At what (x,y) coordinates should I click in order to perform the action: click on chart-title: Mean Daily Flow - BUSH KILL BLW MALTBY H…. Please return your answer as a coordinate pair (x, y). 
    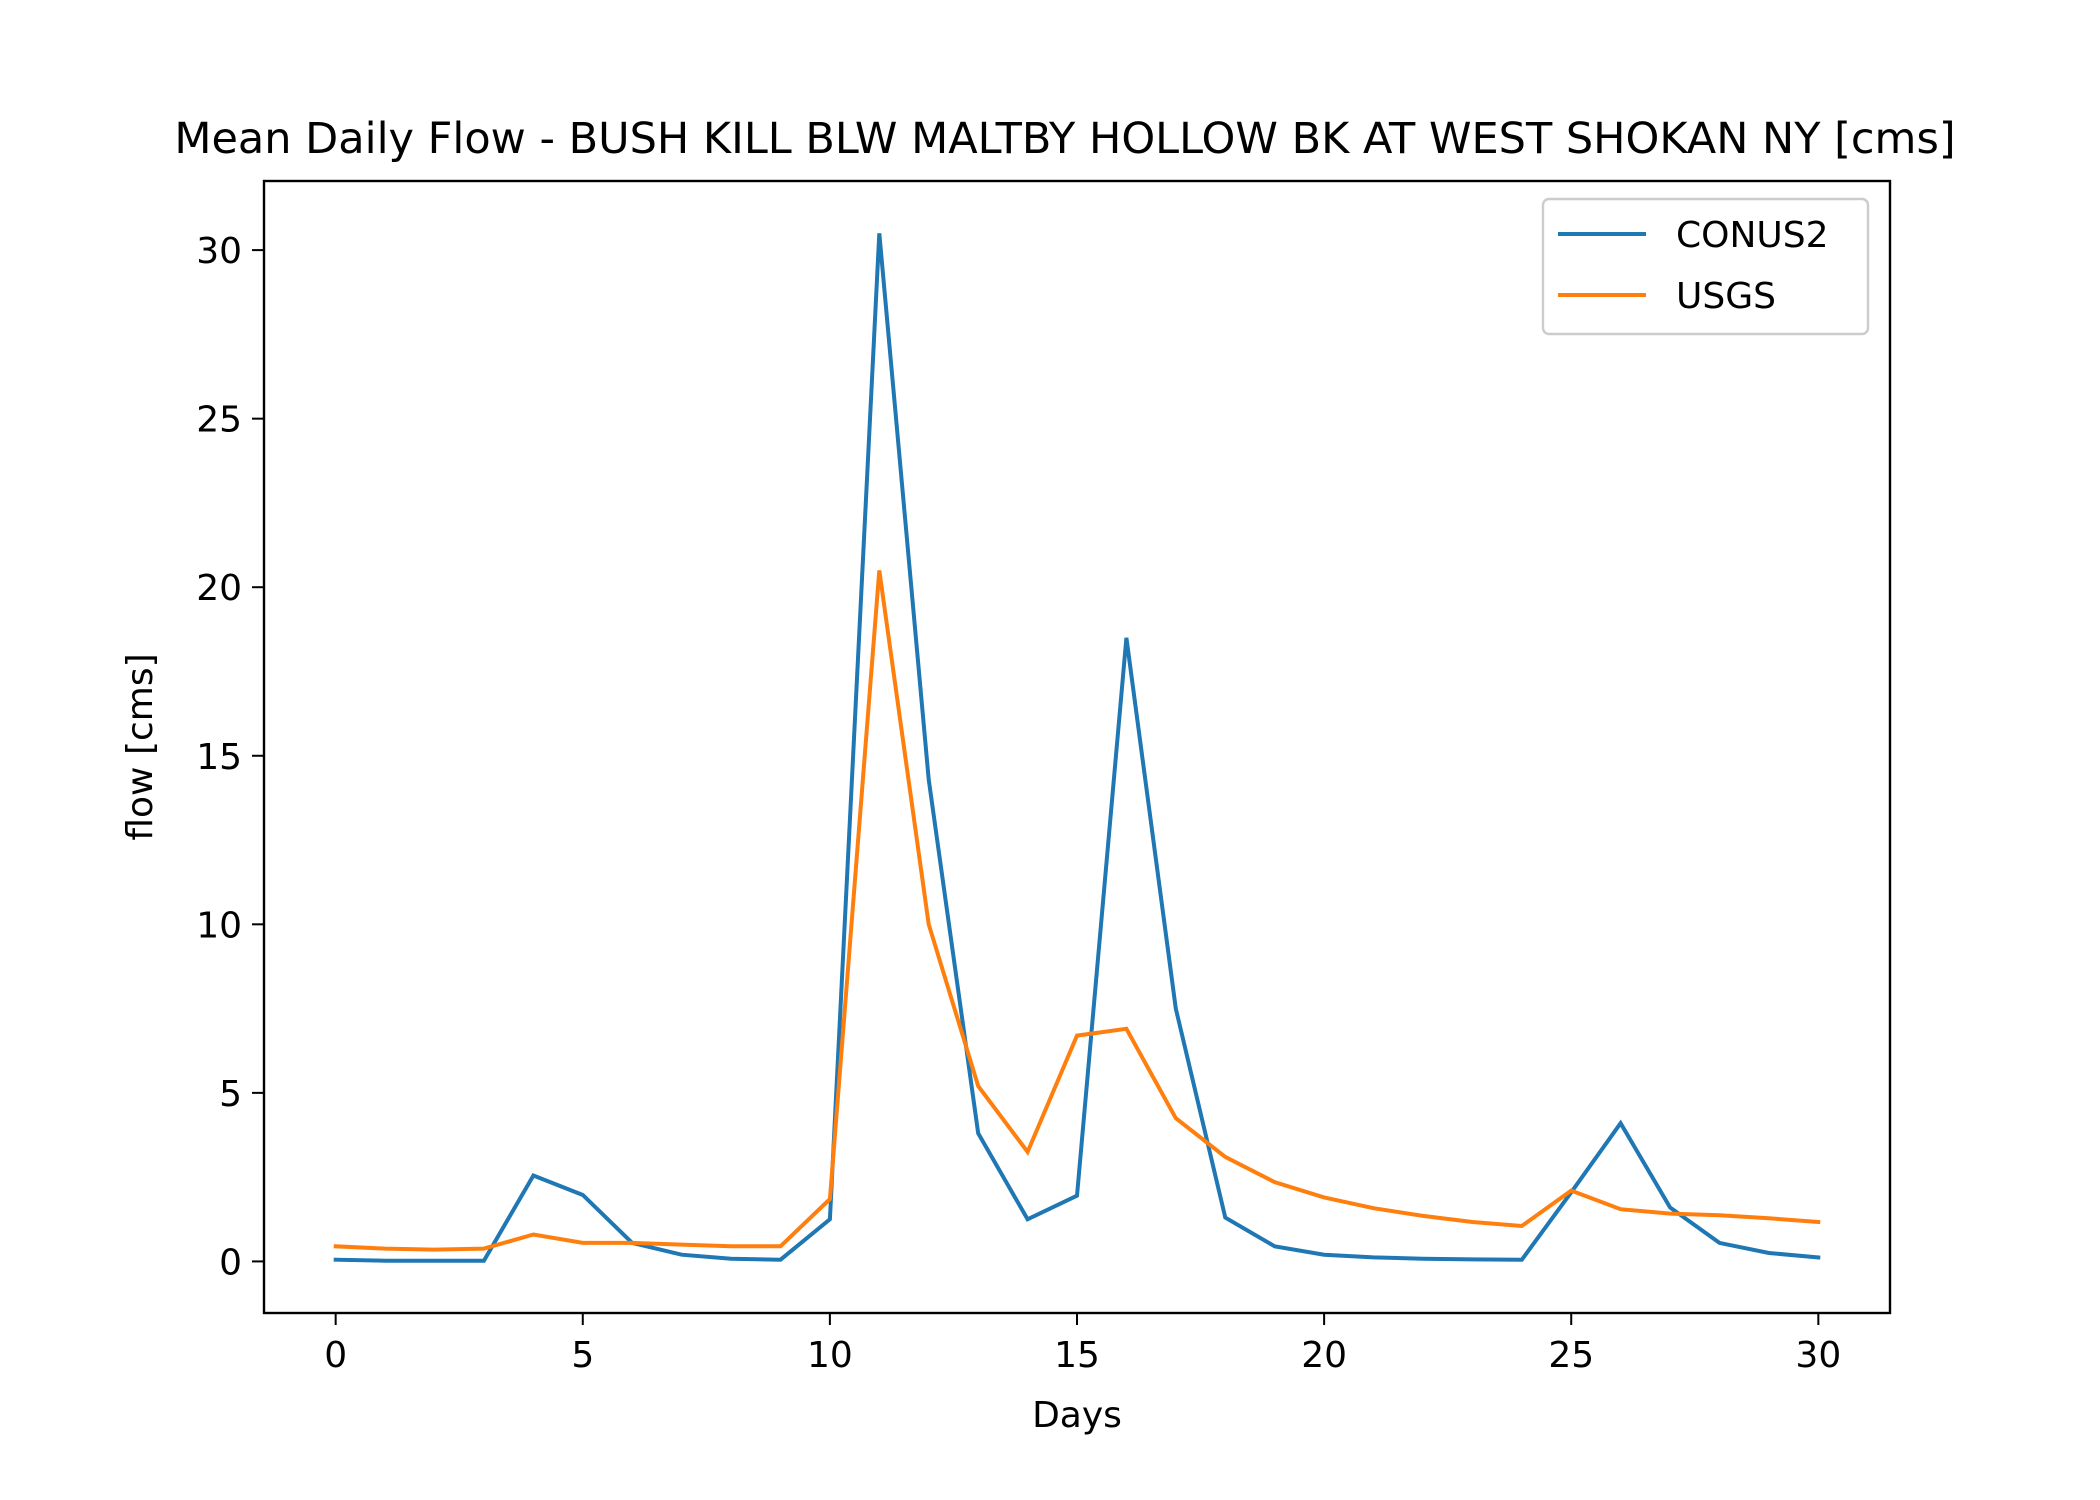
    Looking at the image, I should click on (1064, 139).